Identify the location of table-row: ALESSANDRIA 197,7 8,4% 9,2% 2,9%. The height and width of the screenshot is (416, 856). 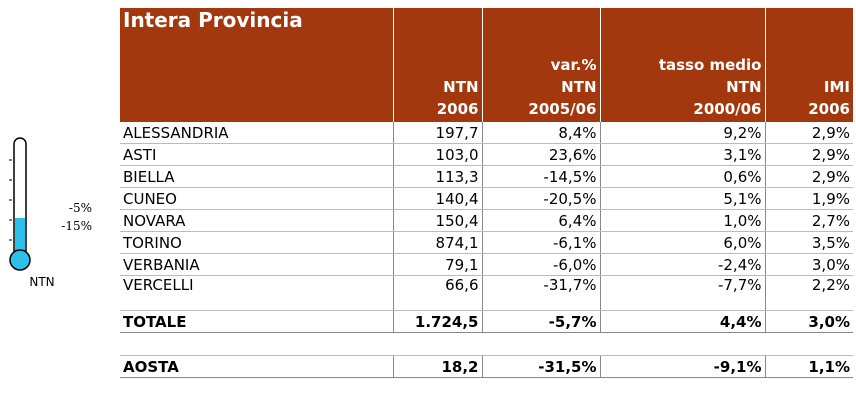
(486, 133).